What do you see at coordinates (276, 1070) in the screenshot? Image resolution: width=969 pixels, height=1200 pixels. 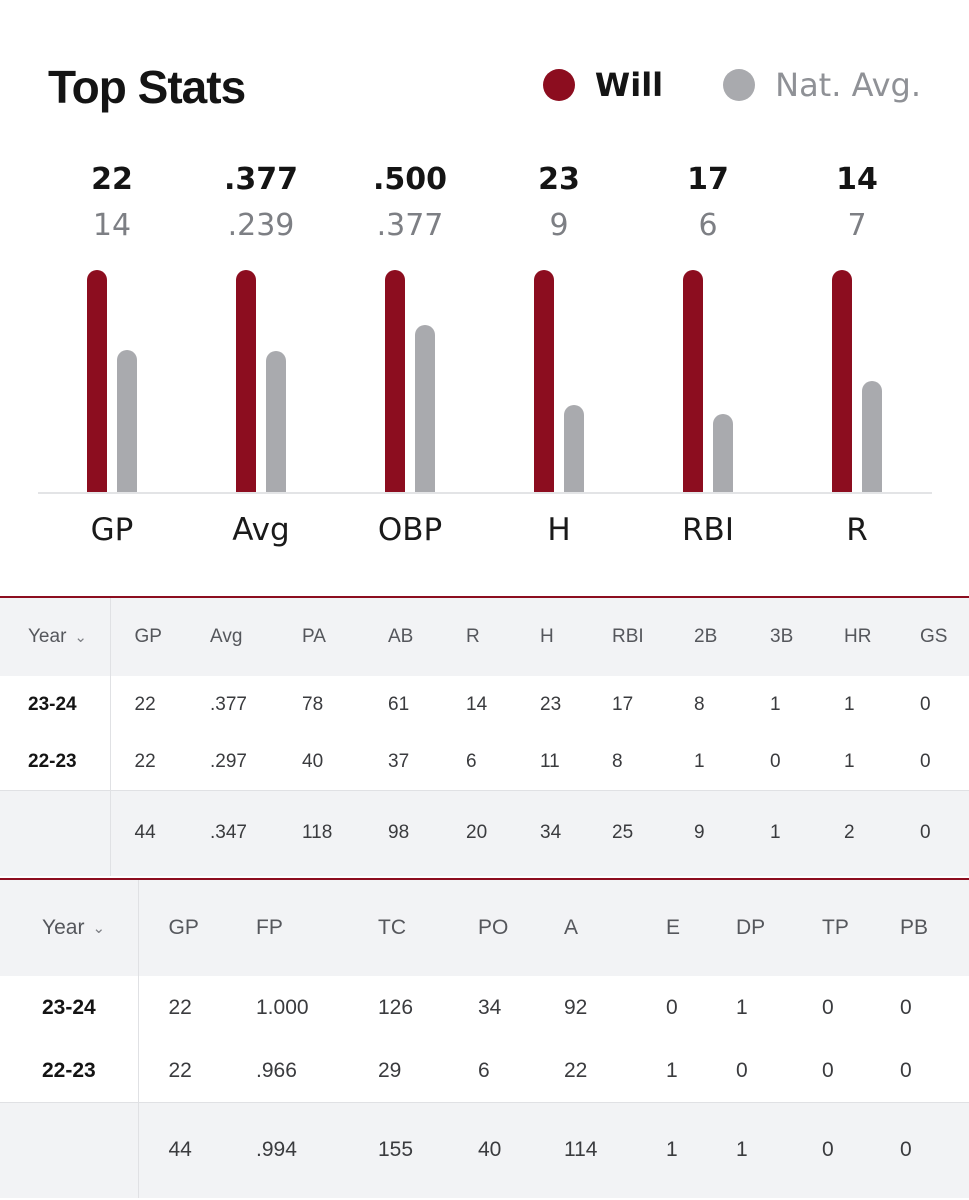 I see `table-cell: .966` at bounding box center [276, 1070].